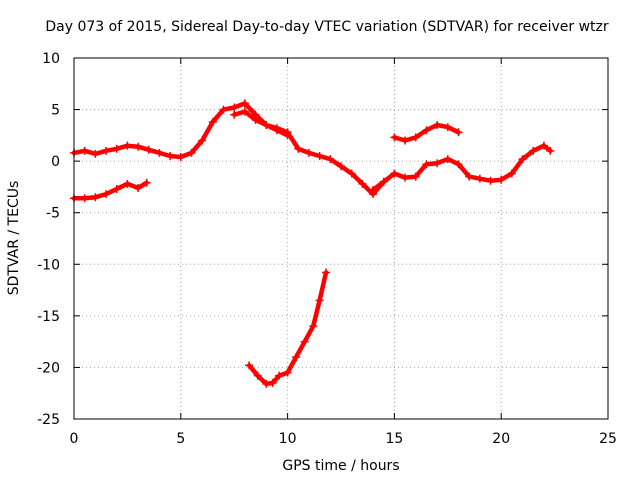  Describe the element at coordinates (14, 238) in the screenshot. I see `y-axis-label: SDTVAR / TECUs` at that location.